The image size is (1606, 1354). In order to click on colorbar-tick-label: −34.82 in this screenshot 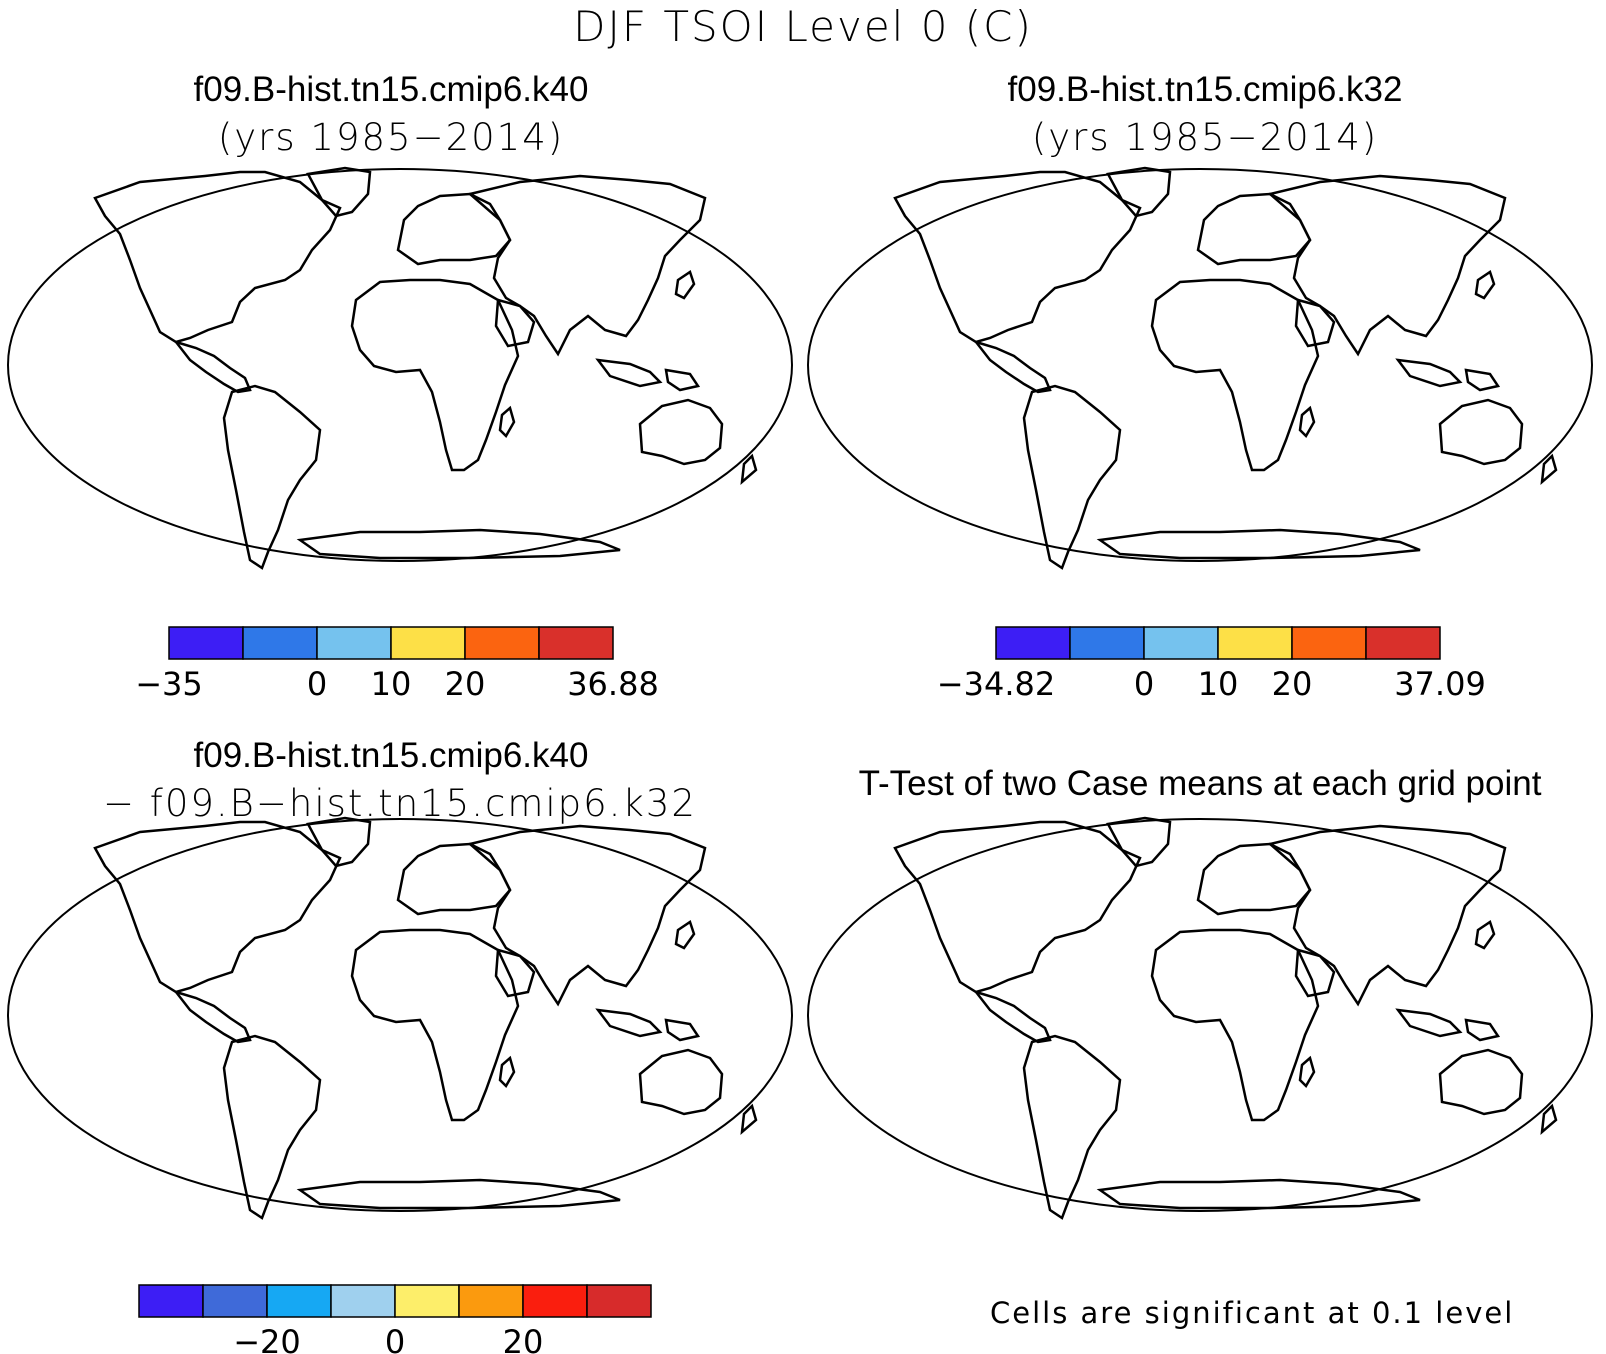, I will do `click(996, 684)`.